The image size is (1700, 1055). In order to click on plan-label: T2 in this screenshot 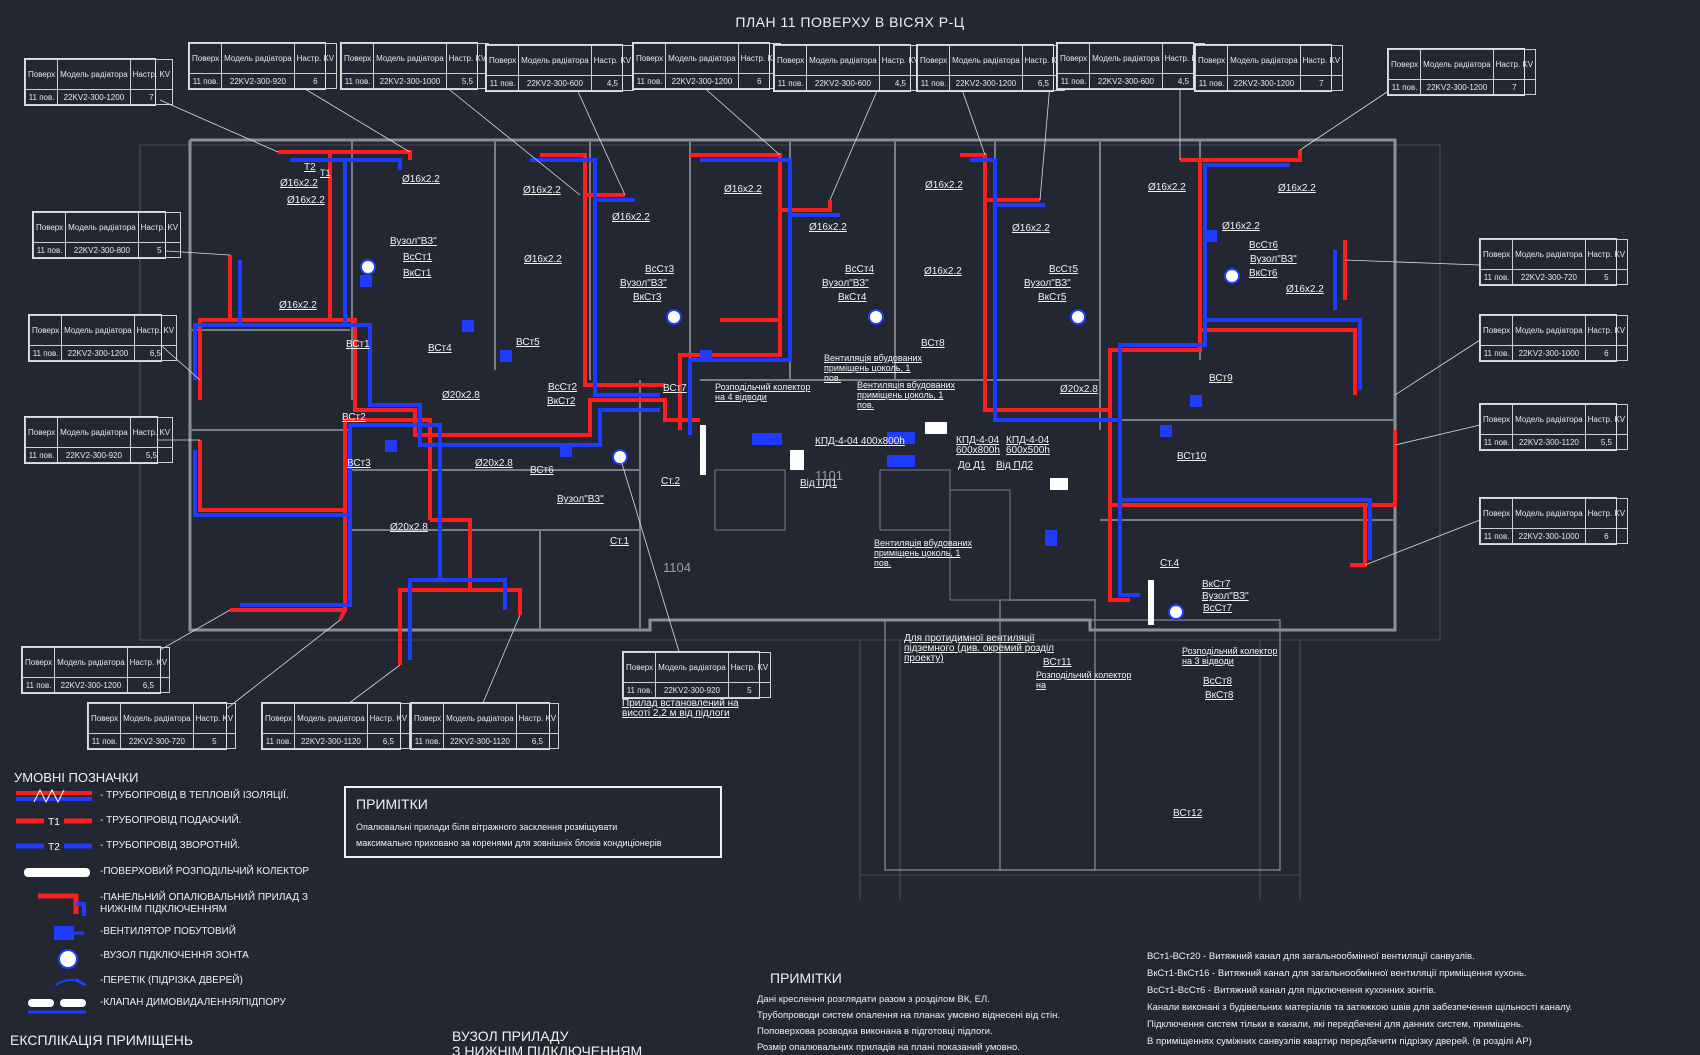, I will do `click(310, 167)`.